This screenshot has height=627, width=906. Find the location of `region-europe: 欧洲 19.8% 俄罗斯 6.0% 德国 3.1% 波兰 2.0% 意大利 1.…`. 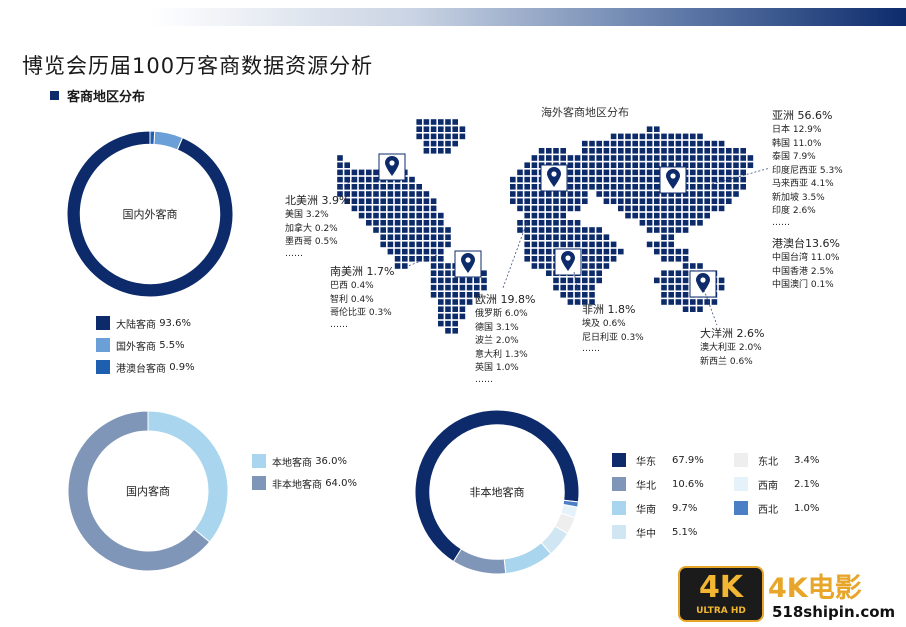

region-europe: 欧洲 19.8% 俄罗斯 6.0% 德国 3.1% 波兰 2.0% 意大利 1.… is located at coordinates (505, 338).